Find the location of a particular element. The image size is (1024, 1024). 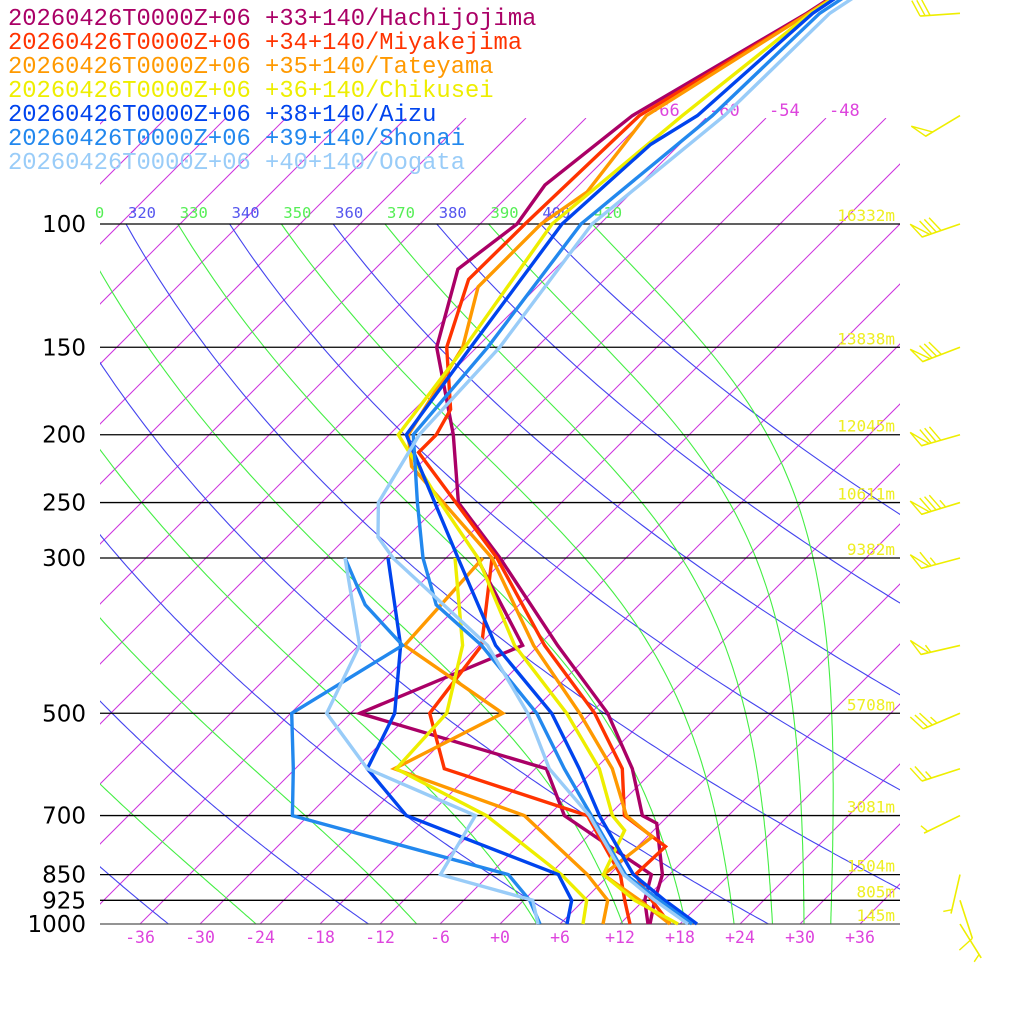

theta-label: 350 is located at coordinates (297, 213).